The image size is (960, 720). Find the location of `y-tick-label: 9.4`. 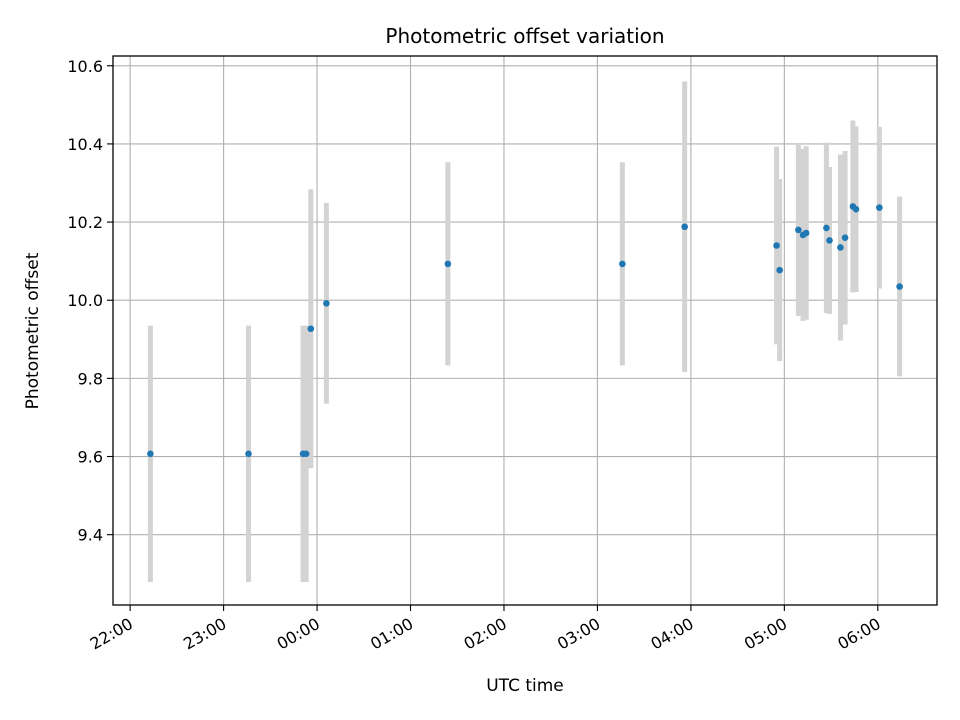

y-tick-label: 9.4 is located at coordinates (90, 535).